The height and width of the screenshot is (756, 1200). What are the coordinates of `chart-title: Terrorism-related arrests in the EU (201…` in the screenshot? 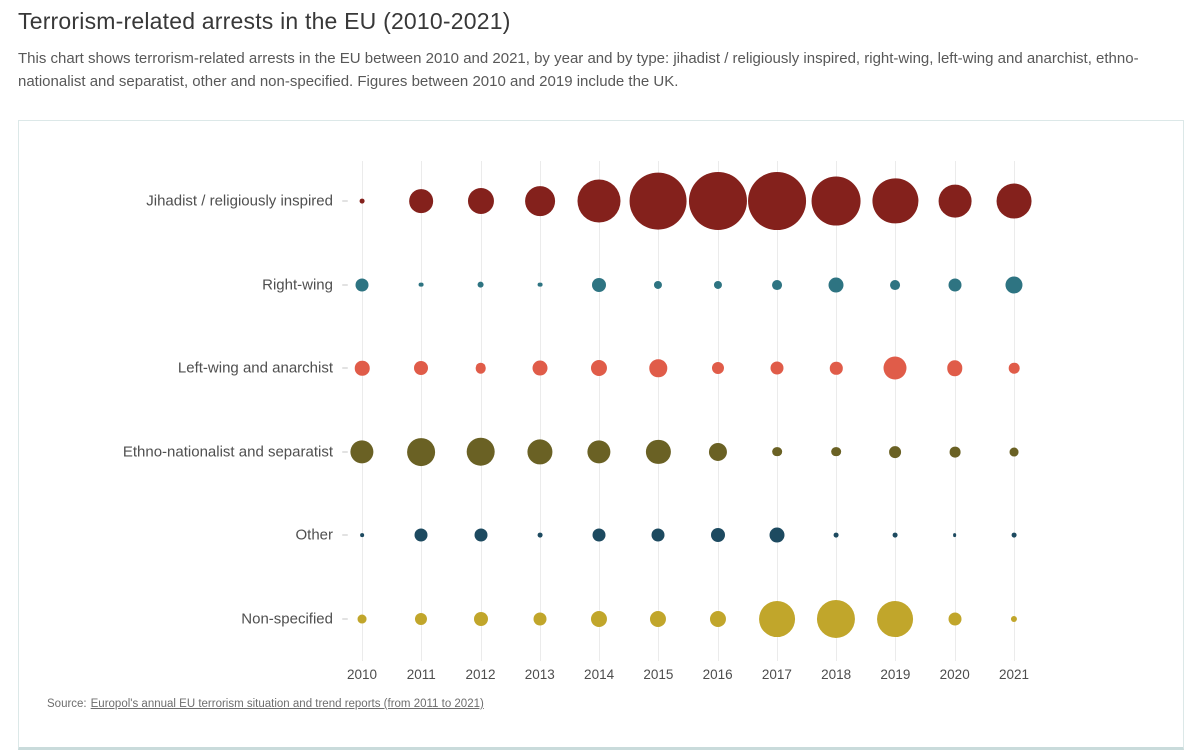 It's located at (264, 21).